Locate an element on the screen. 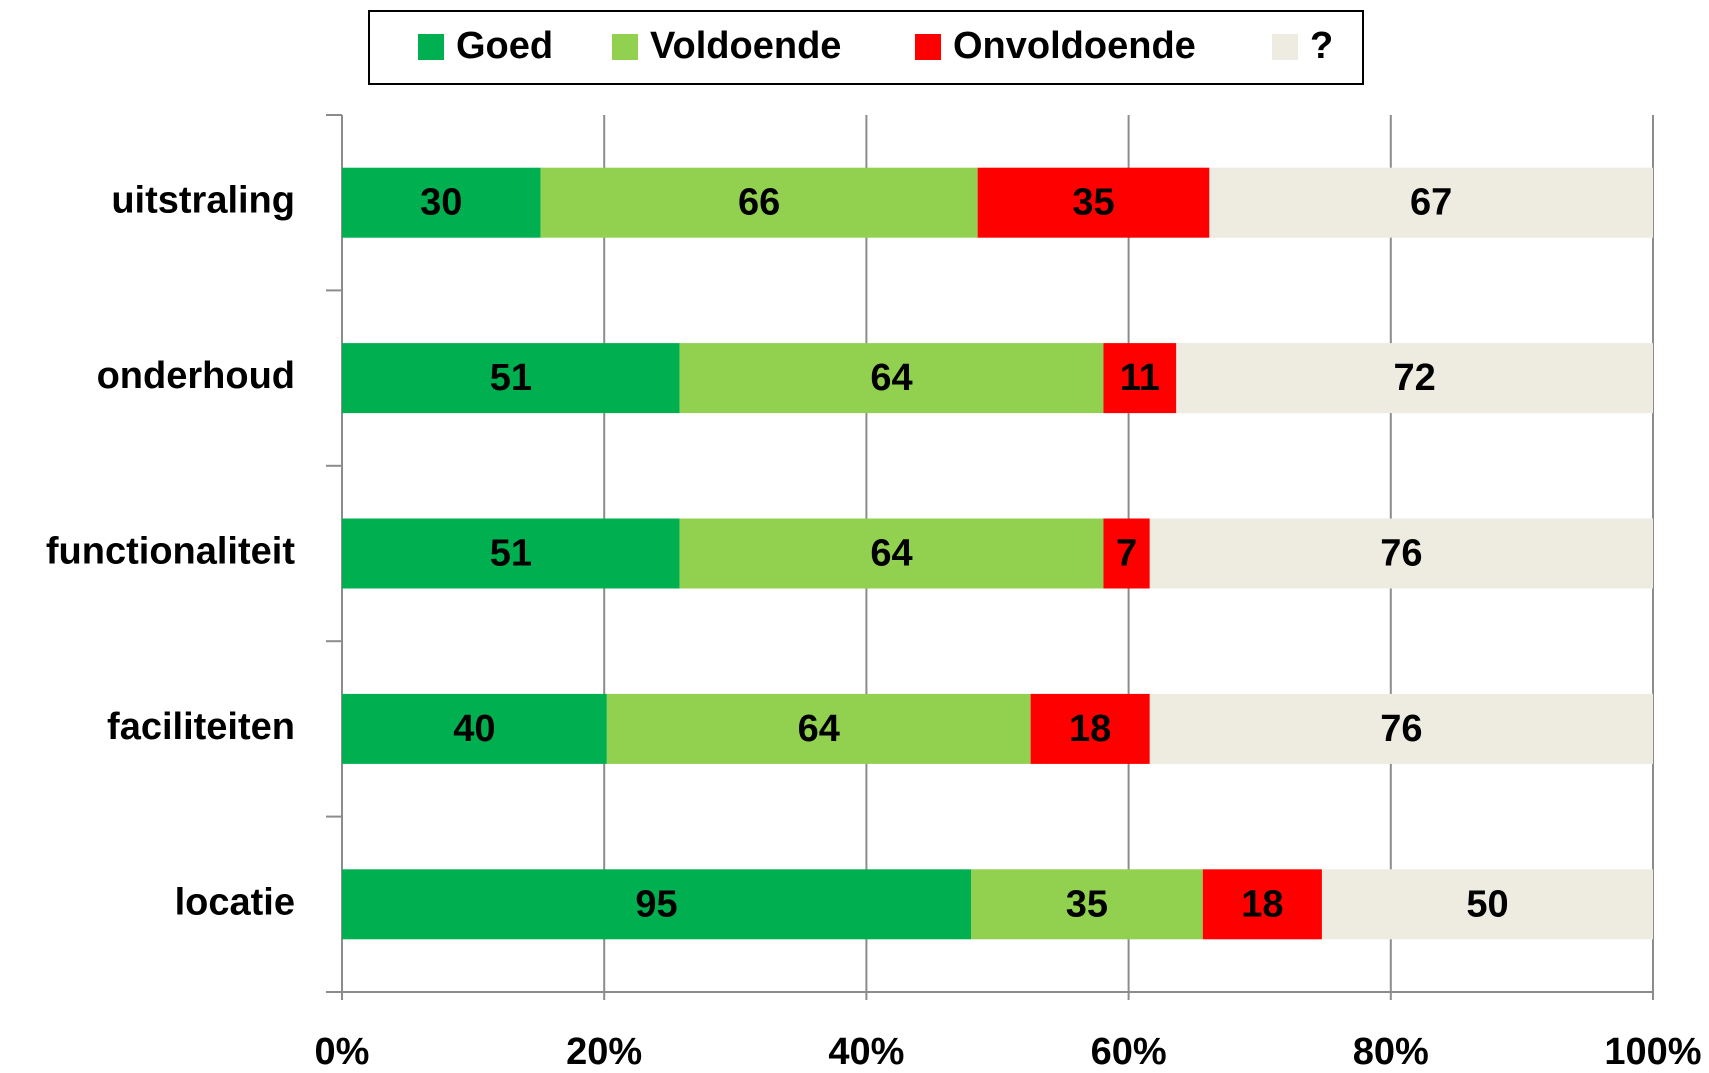  data-label: 40 is located at coordinates (474, 729).